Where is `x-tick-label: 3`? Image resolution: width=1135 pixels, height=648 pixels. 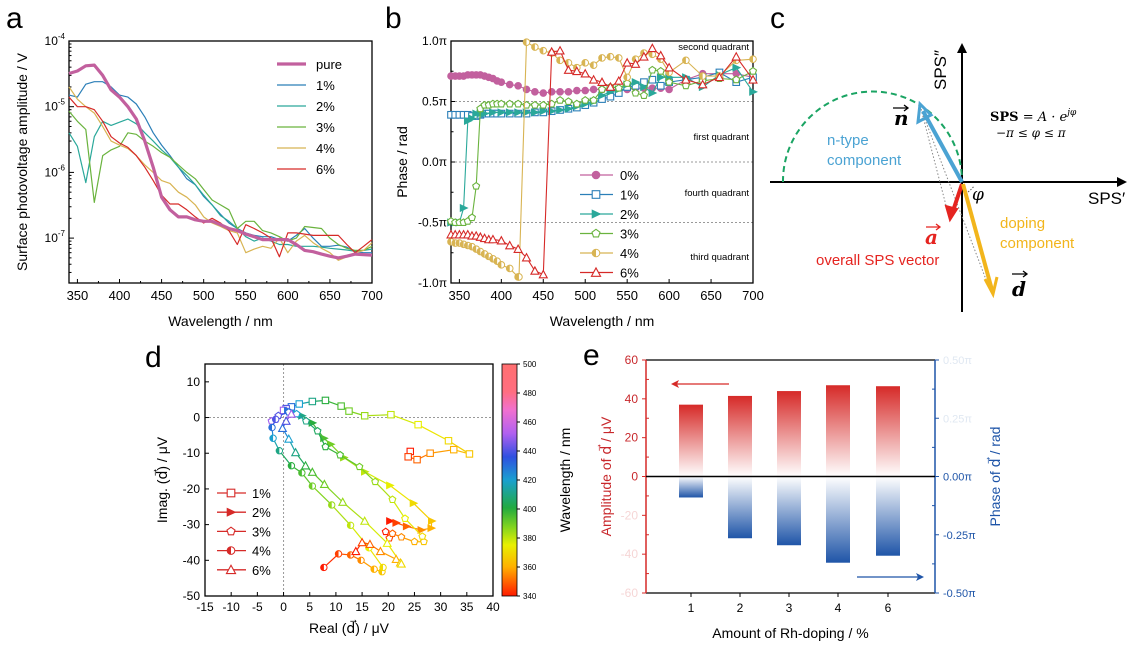 x-tick-label: 3 is located at coordinates (789, 608).